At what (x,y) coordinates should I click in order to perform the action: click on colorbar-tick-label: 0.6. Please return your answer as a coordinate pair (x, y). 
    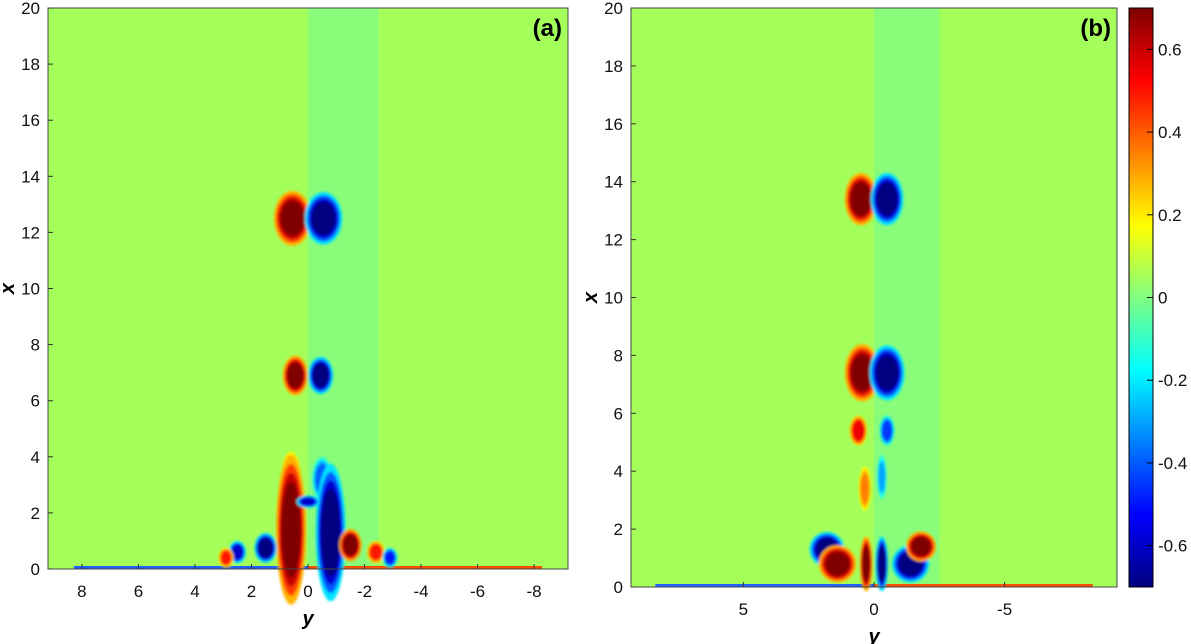
    Looking at the image, I should click on (1170, 49).